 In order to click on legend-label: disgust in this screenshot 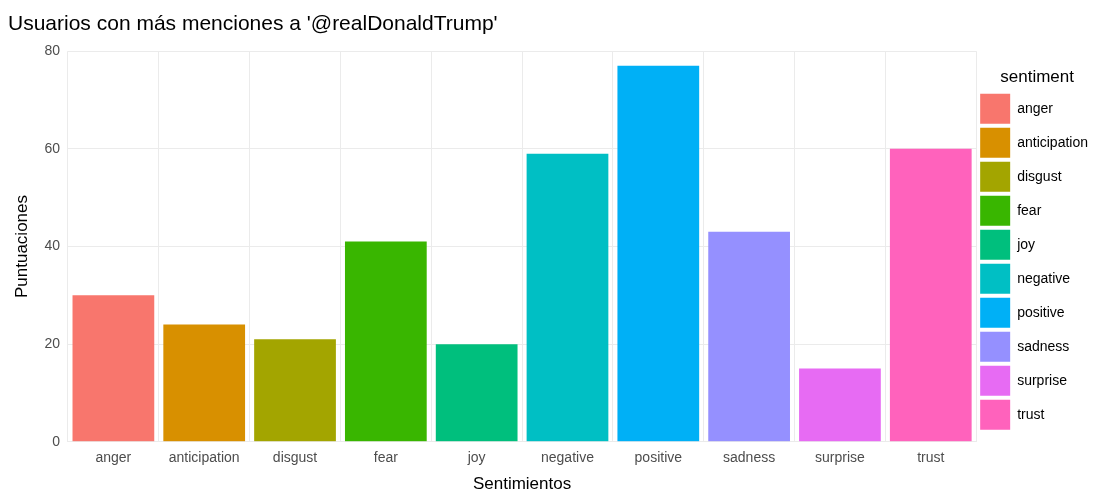, I will do `click(1039, 175)`.